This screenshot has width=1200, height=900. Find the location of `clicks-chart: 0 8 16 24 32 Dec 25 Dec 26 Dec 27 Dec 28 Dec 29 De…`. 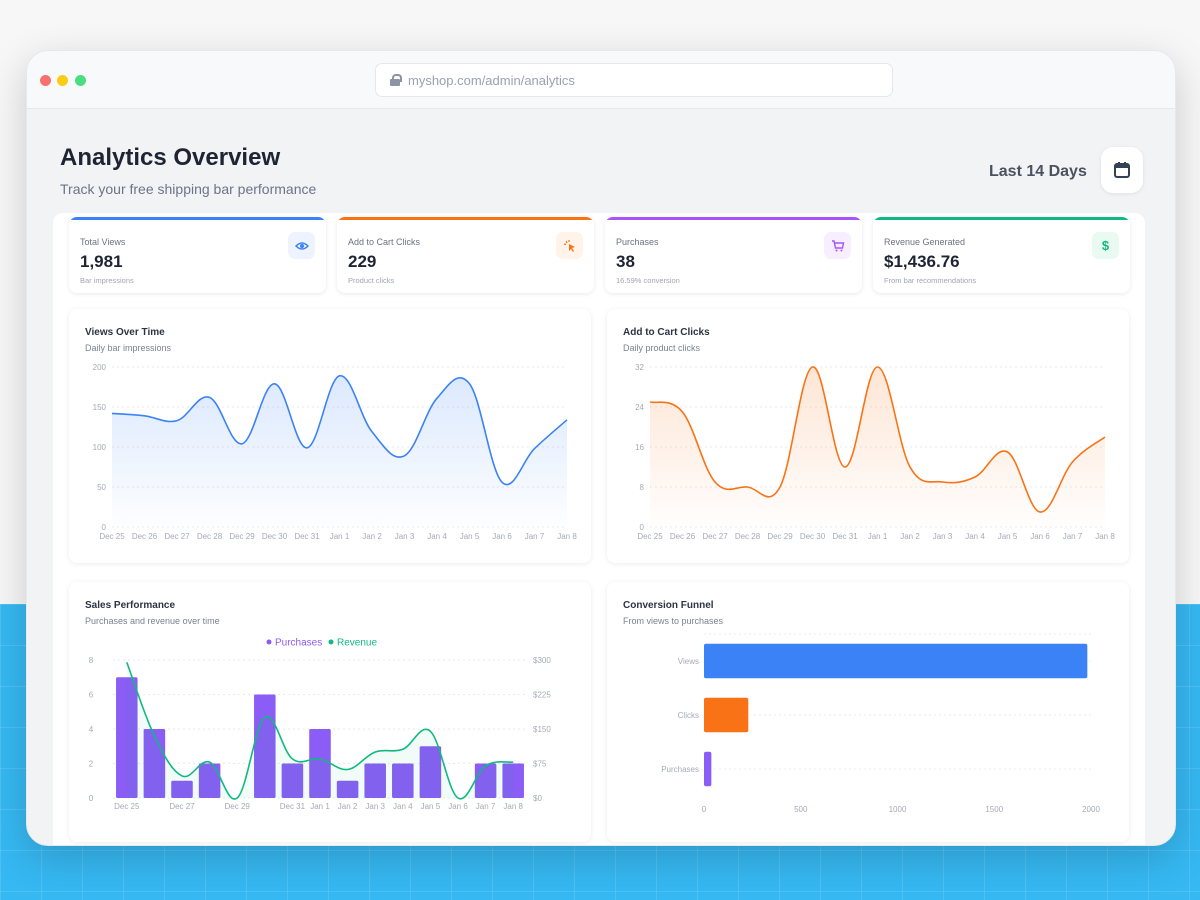

clicks-chart: 0 8 16 24 32 Dec 25 Dec 26 Dec 27 Dec 28 Dec 29 De… is located at coordinates (875, 452).